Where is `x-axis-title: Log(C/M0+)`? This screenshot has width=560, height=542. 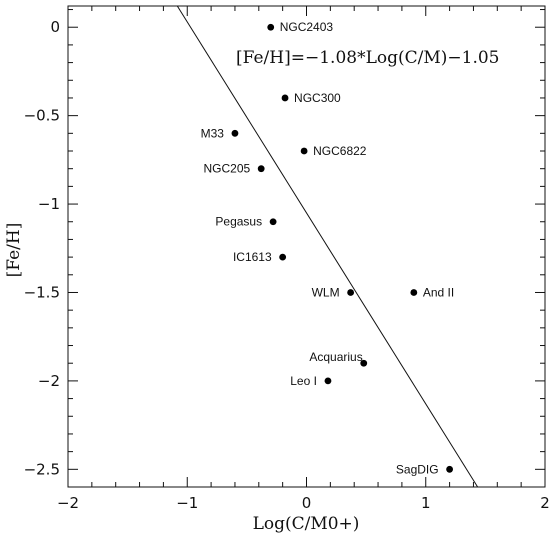
x-axis-title: Log(C/M0+) is located at coordinates (306, 524).